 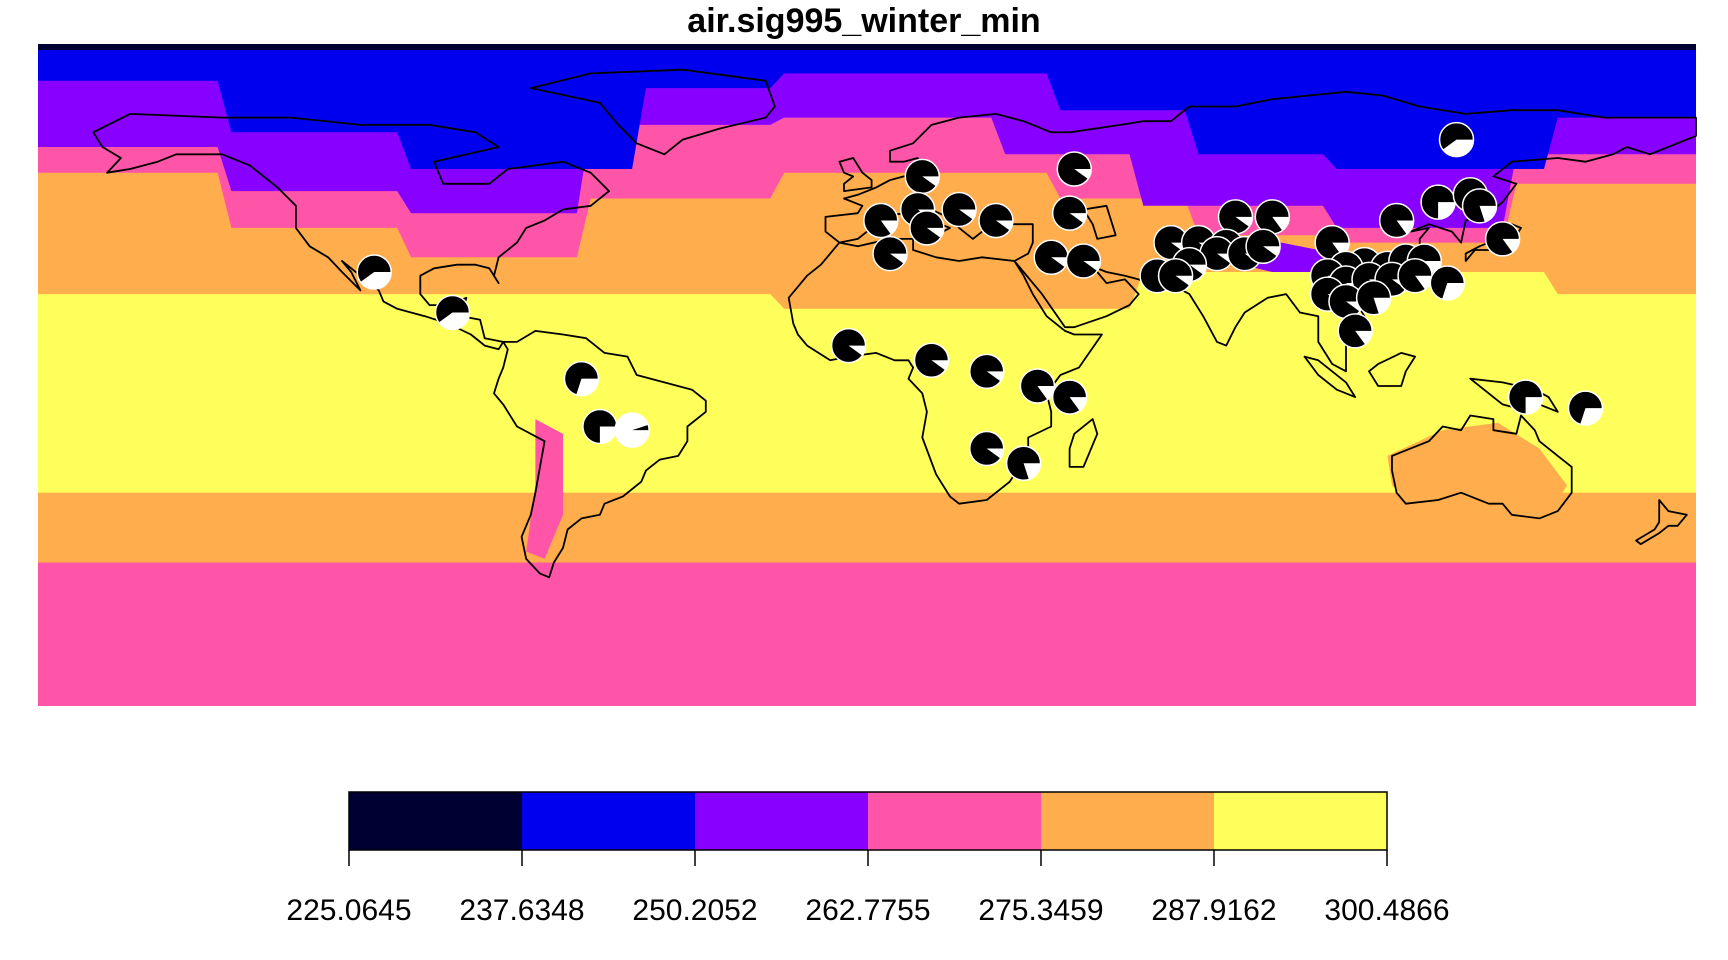 What do you see at coordinates (1099, 222) in the screenshot?
I see `coastline-arabian-caspian` at bounding box center [1099, 222].